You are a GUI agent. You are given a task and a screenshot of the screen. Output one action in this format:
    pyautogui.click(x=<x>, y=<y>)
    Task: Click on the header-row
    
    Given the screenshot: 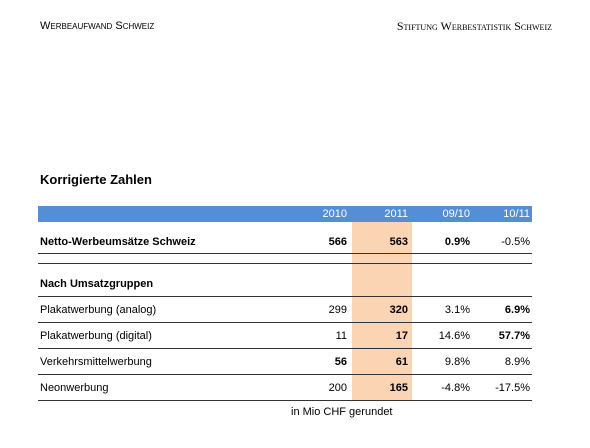 What is the action you would take?
    pyautogui.click(x=285, y=214)
    